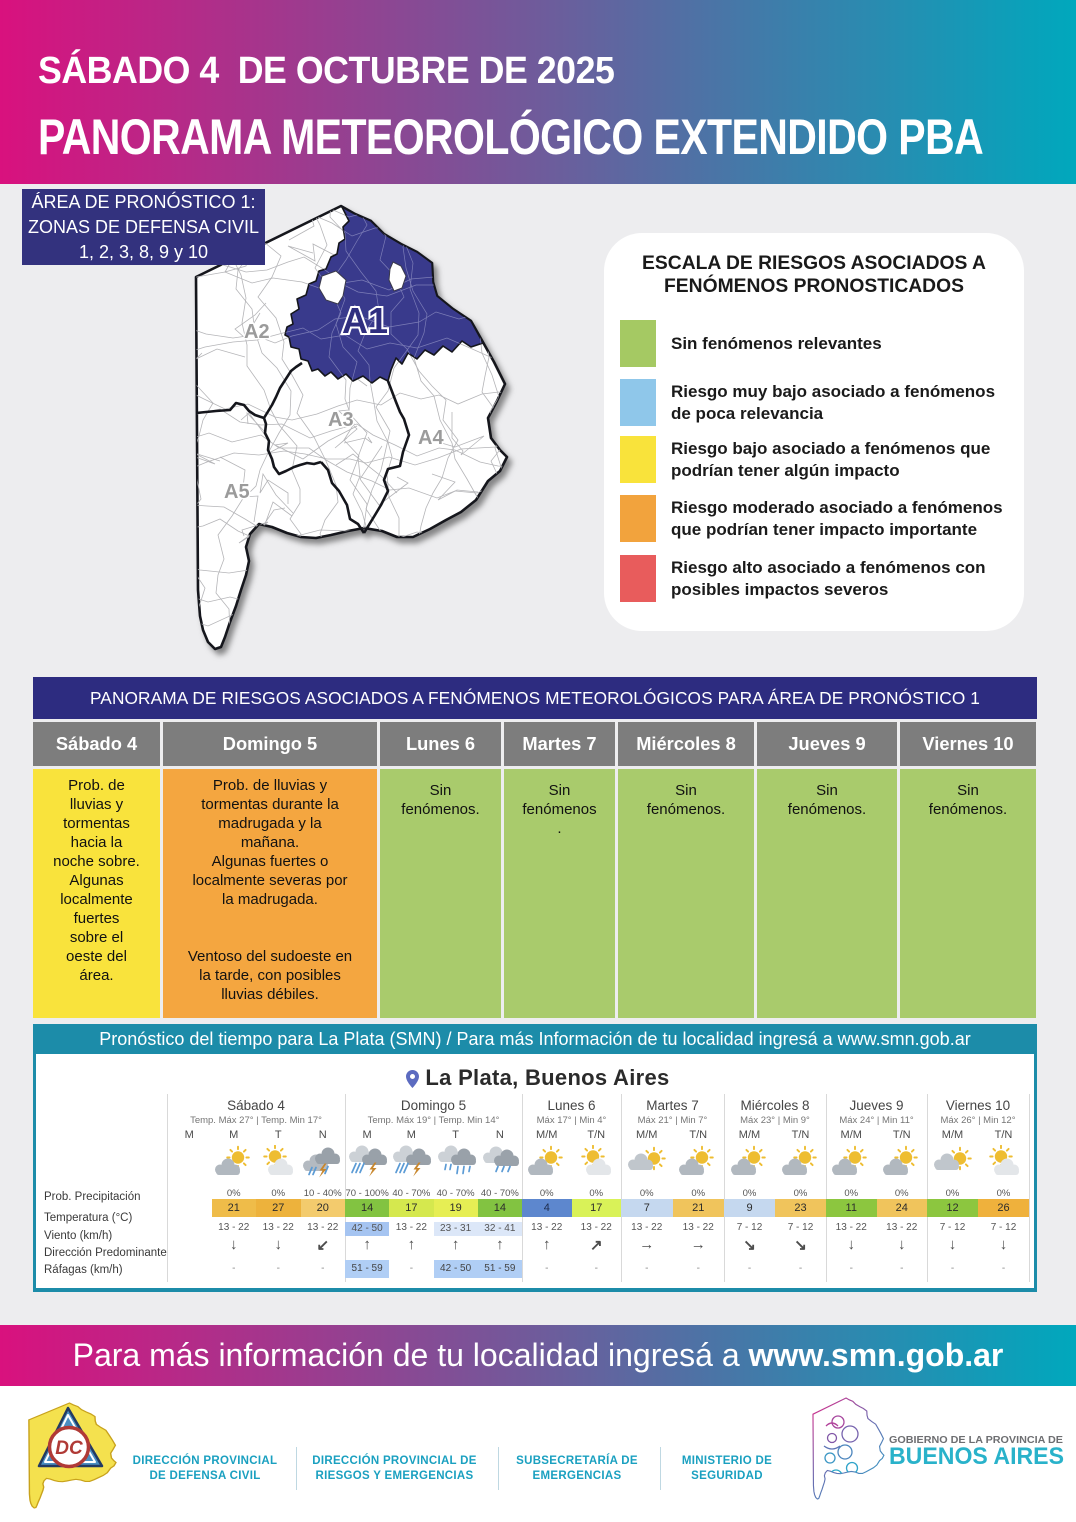  I want to click on svg-text: BUENOS AIRES, so click(976, 1456).